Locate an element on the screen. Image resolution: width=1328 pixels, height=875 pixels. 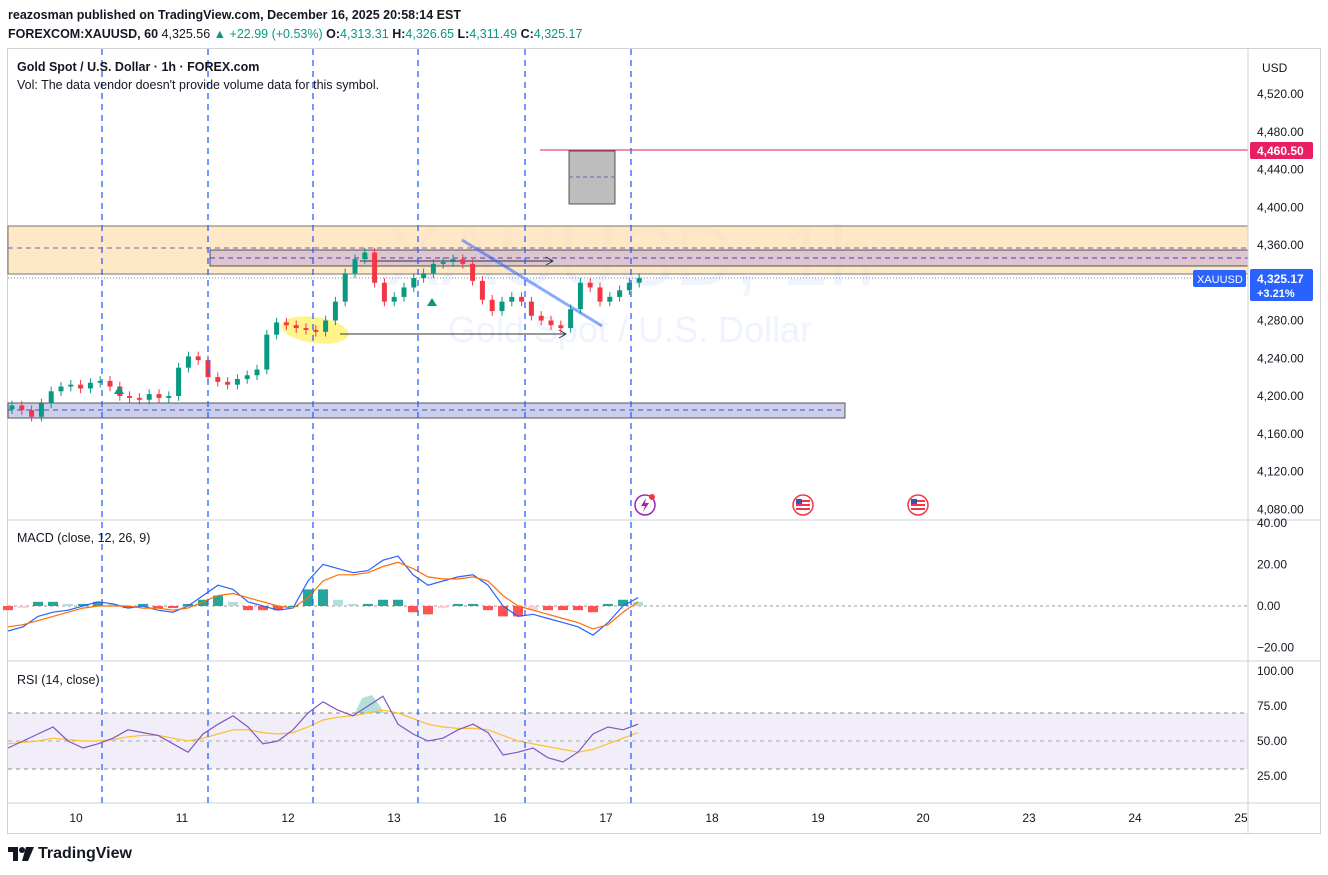
open-label: O: is located at coordinates (333, 34).